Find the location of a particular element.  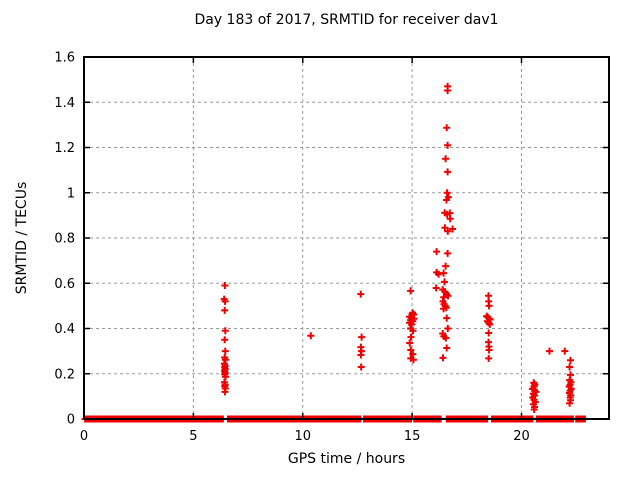

y-tick-label: 1.2 is located at coordinates (64, 148).